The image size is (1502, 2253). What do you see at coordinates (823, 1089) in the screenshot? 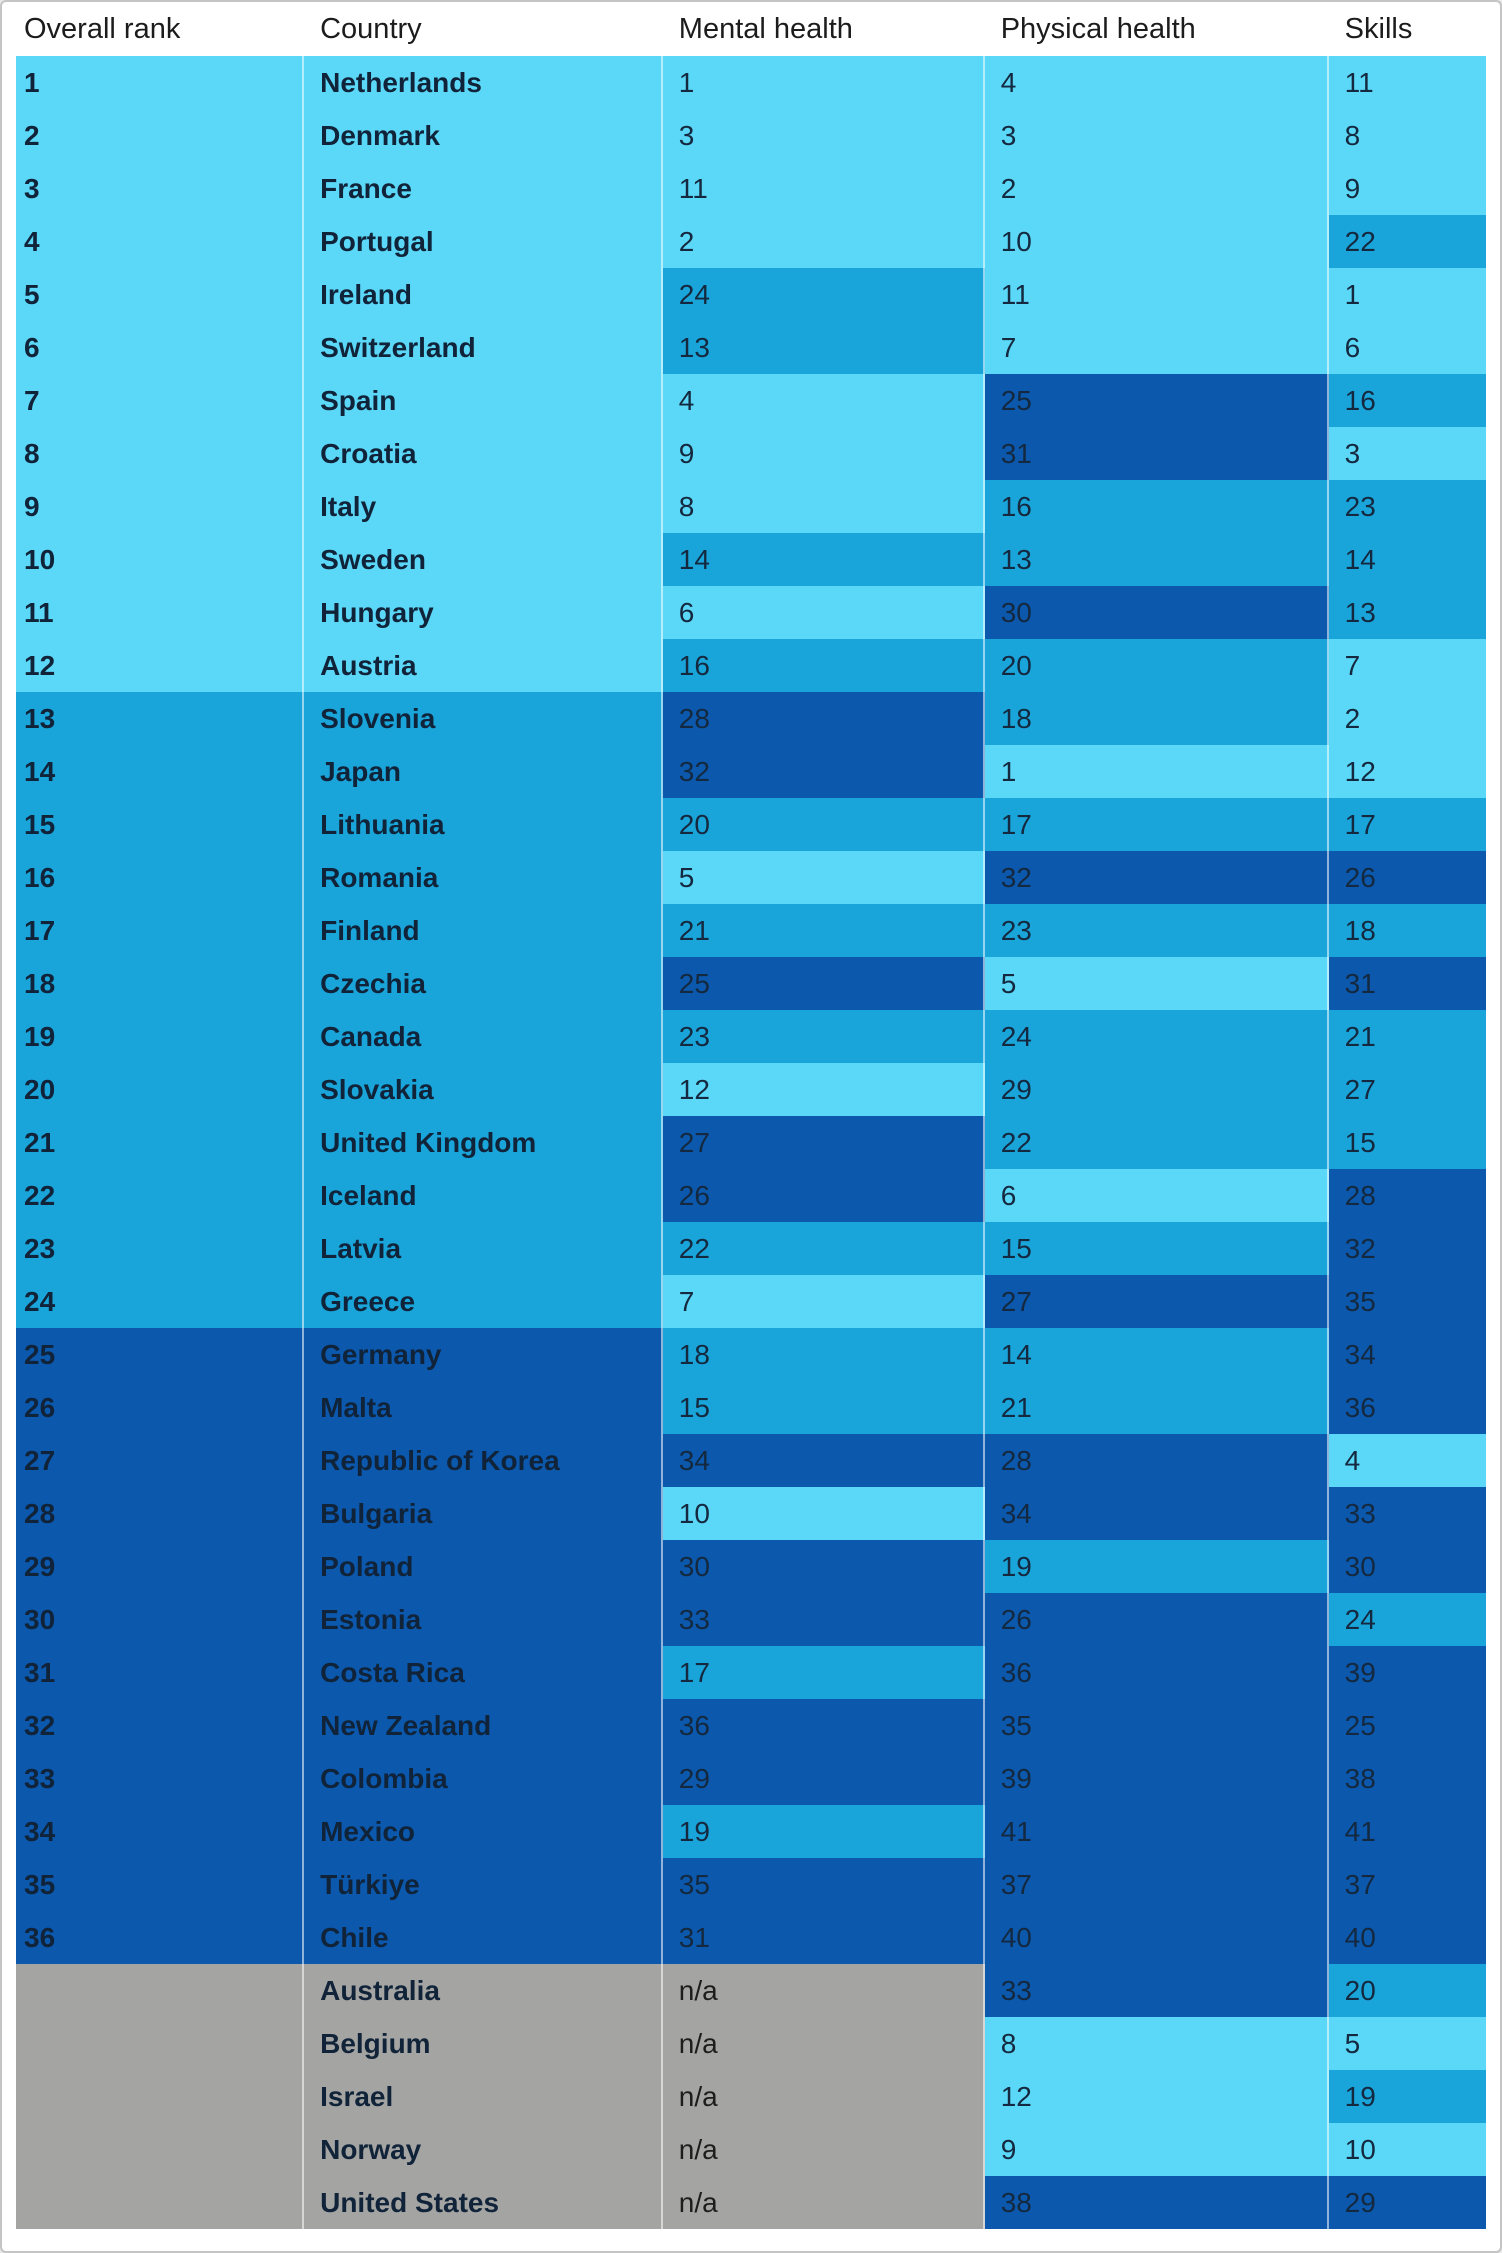
I see `mental-health-cell: 12` at bounding box center [823, 1089].